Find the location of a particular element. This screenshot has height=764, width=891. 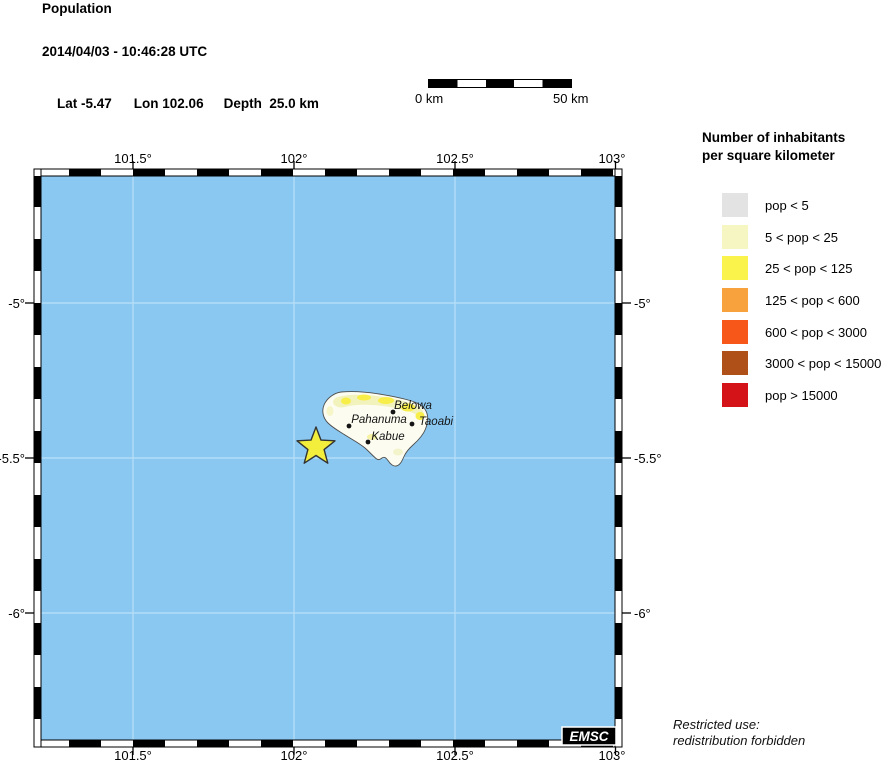

legend-item: 25 < pop < 125 is located at coordinates (787, 268).